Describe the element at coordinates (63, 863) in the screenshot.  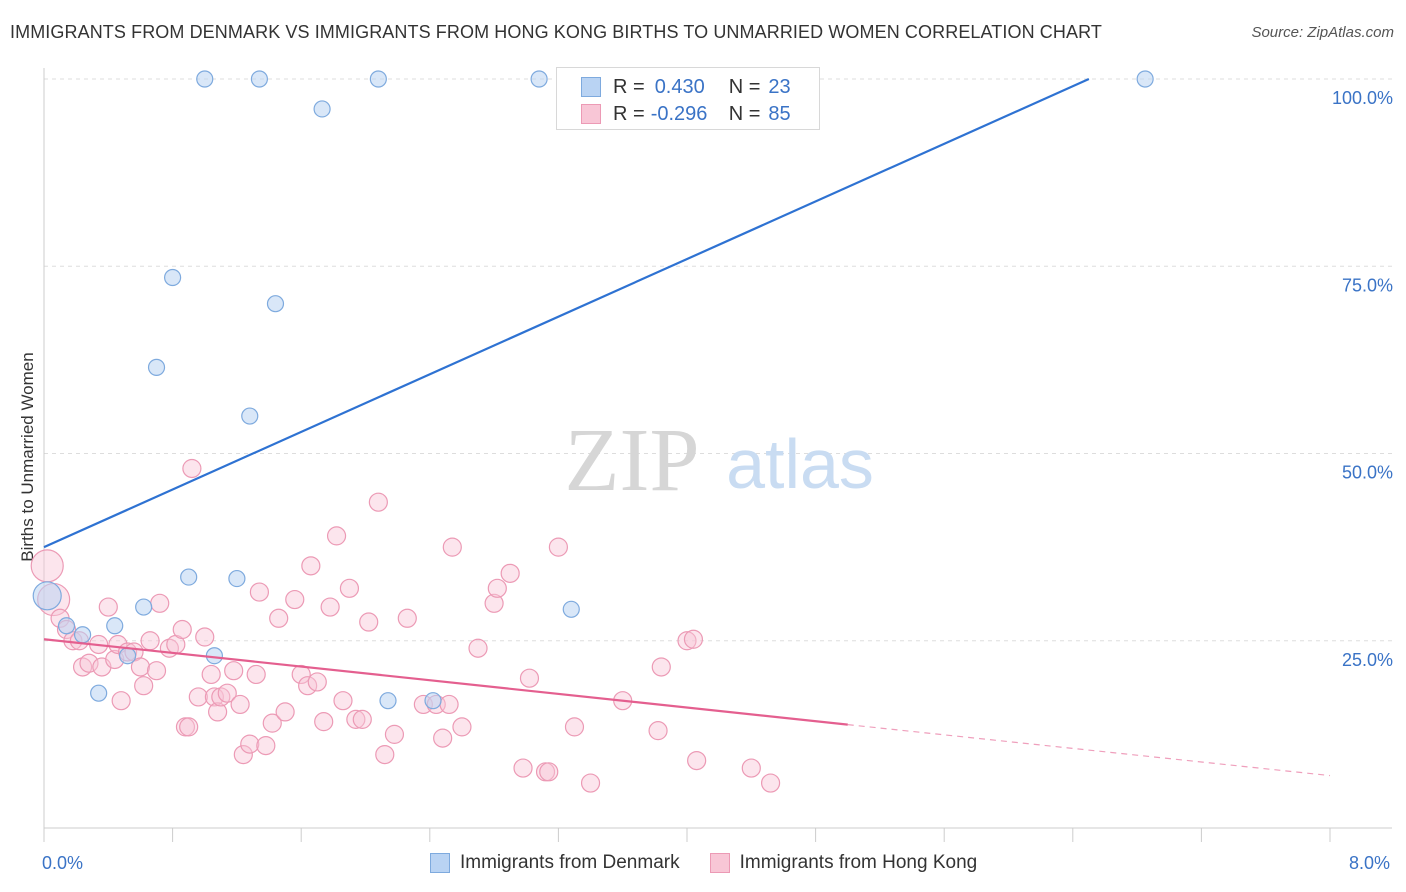
I see `x-tick-label-min: 0.0%` at that location.